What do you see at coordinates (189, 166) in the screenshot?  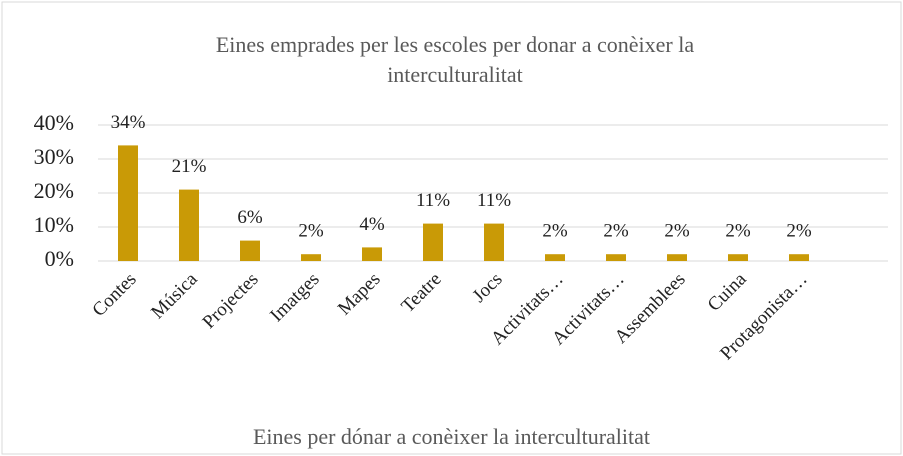 I see `data-label: 21%` at bounding box center [189, 166].